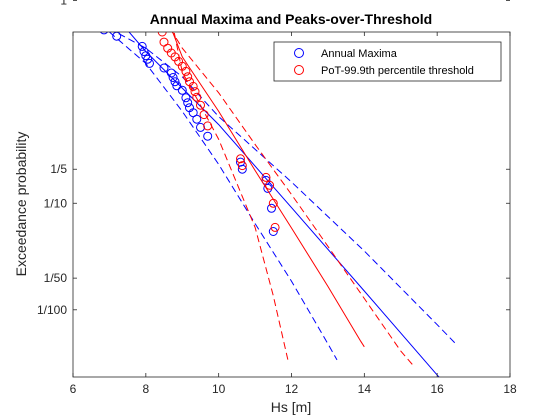  I want to click on y-tick-label-2: 1/10, so click(56, 203).